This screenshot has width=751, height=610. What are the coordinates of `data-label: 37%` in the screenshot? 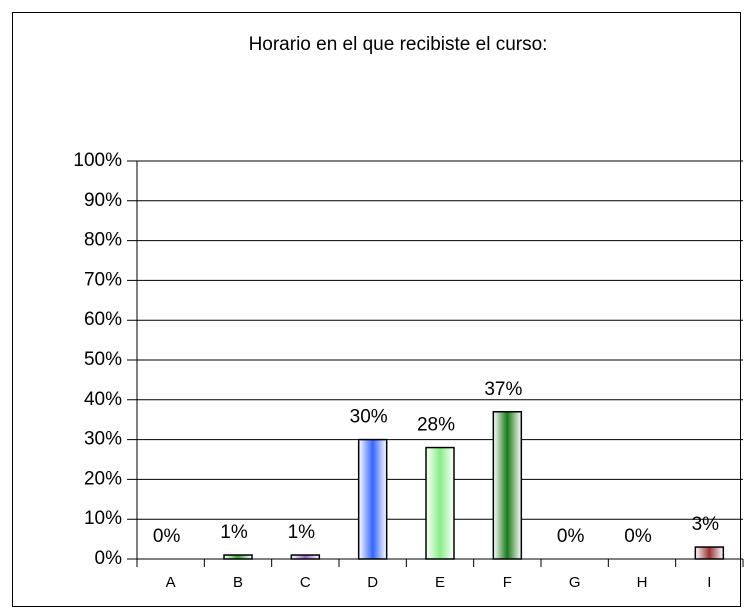 It's located at (503, 389).